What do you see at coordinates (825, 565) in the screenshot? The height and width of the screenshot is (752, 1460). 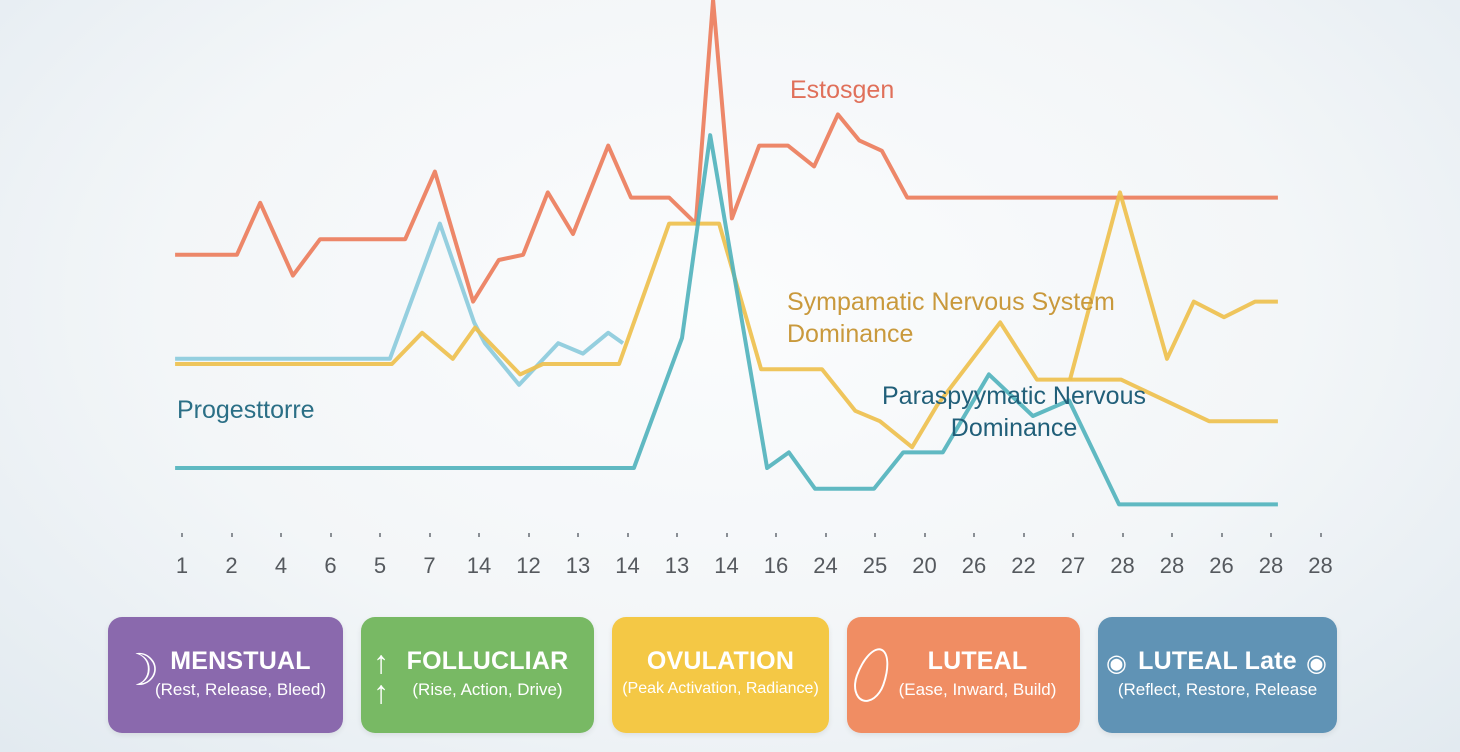 I see `x-tick-label: 24` at bounding box center [825, 565].